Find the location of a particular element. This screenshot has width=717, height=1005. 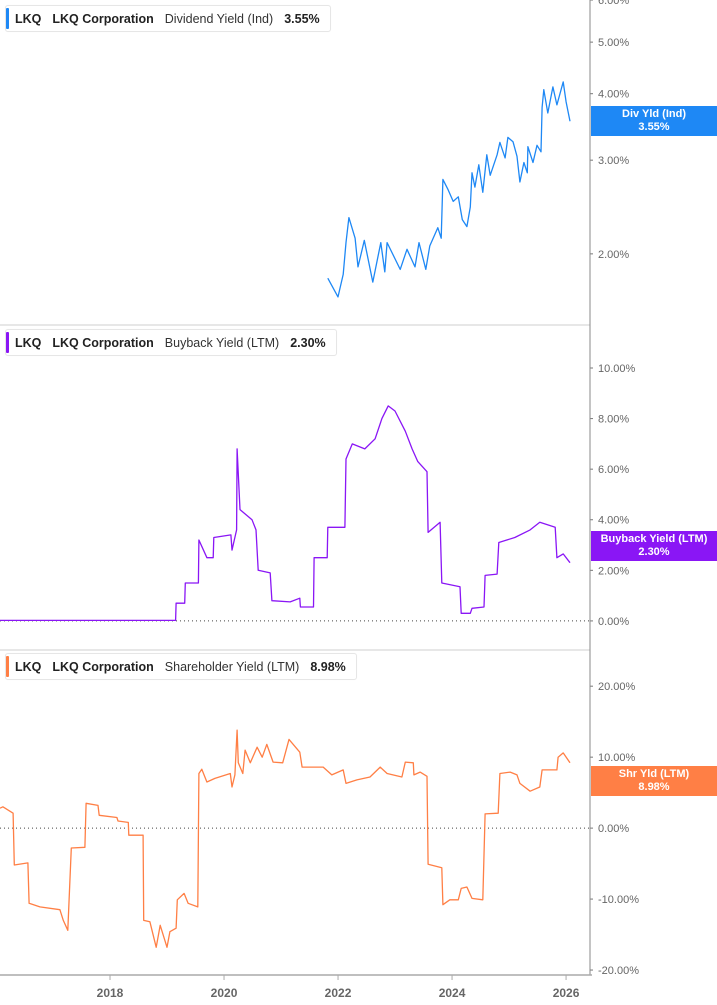

legend-metric: Buyback Yield (LTM) is located at coordinates (222, 342).